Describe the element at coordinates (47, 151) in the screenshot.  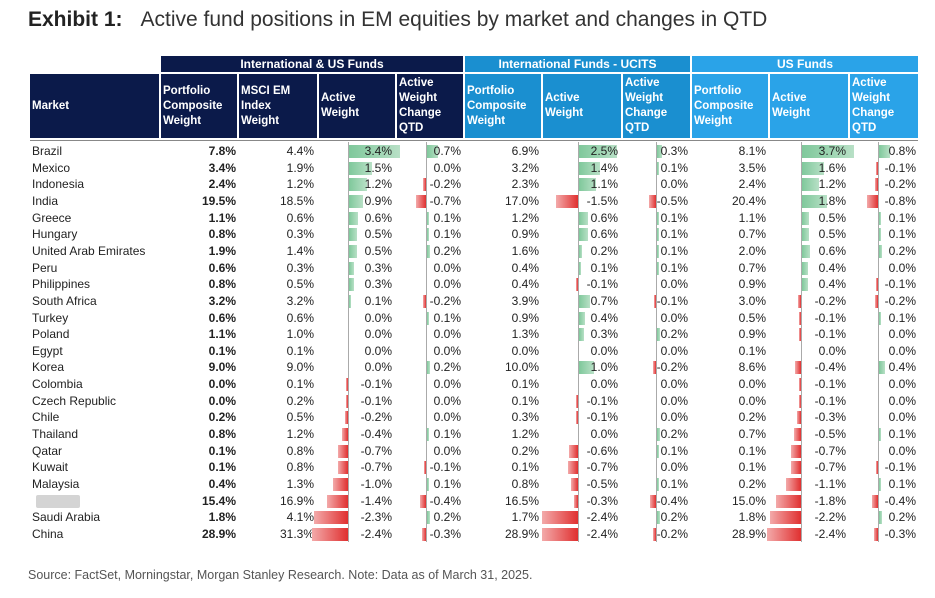
I see `market-name: Brazil` at that location.